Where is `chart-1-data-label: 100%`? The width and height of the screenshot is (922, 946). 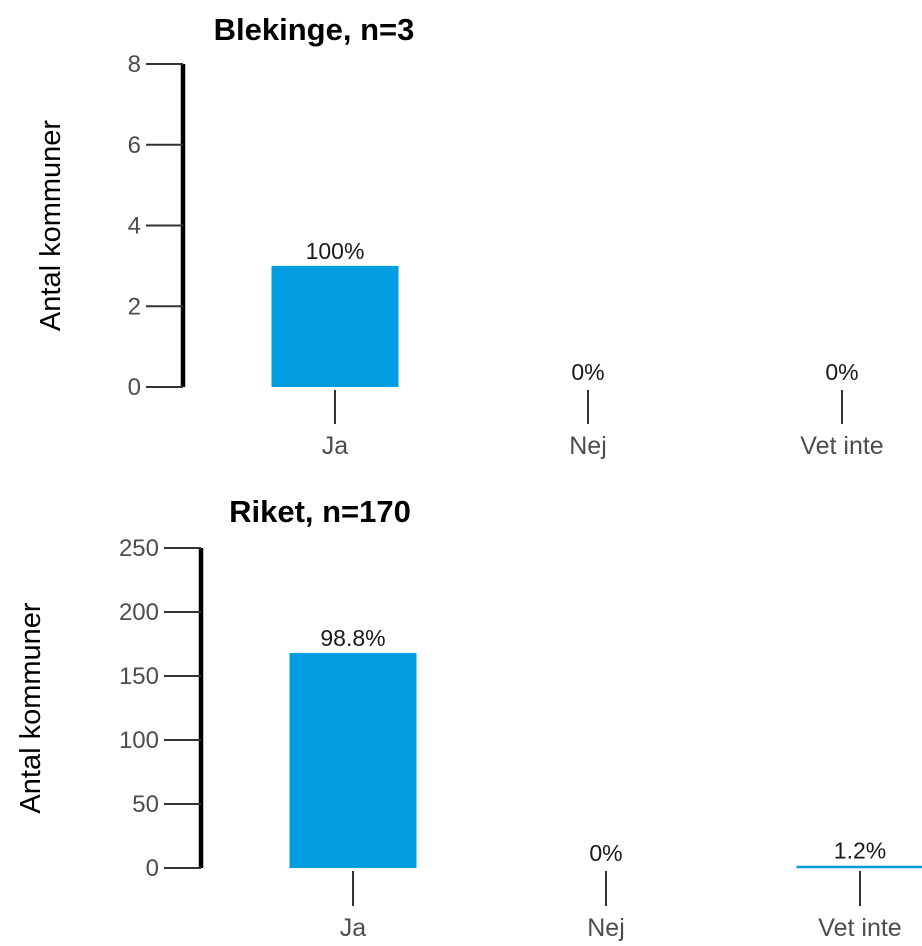
chart-1-data-label: 100% is located at coordinates (335, 251).